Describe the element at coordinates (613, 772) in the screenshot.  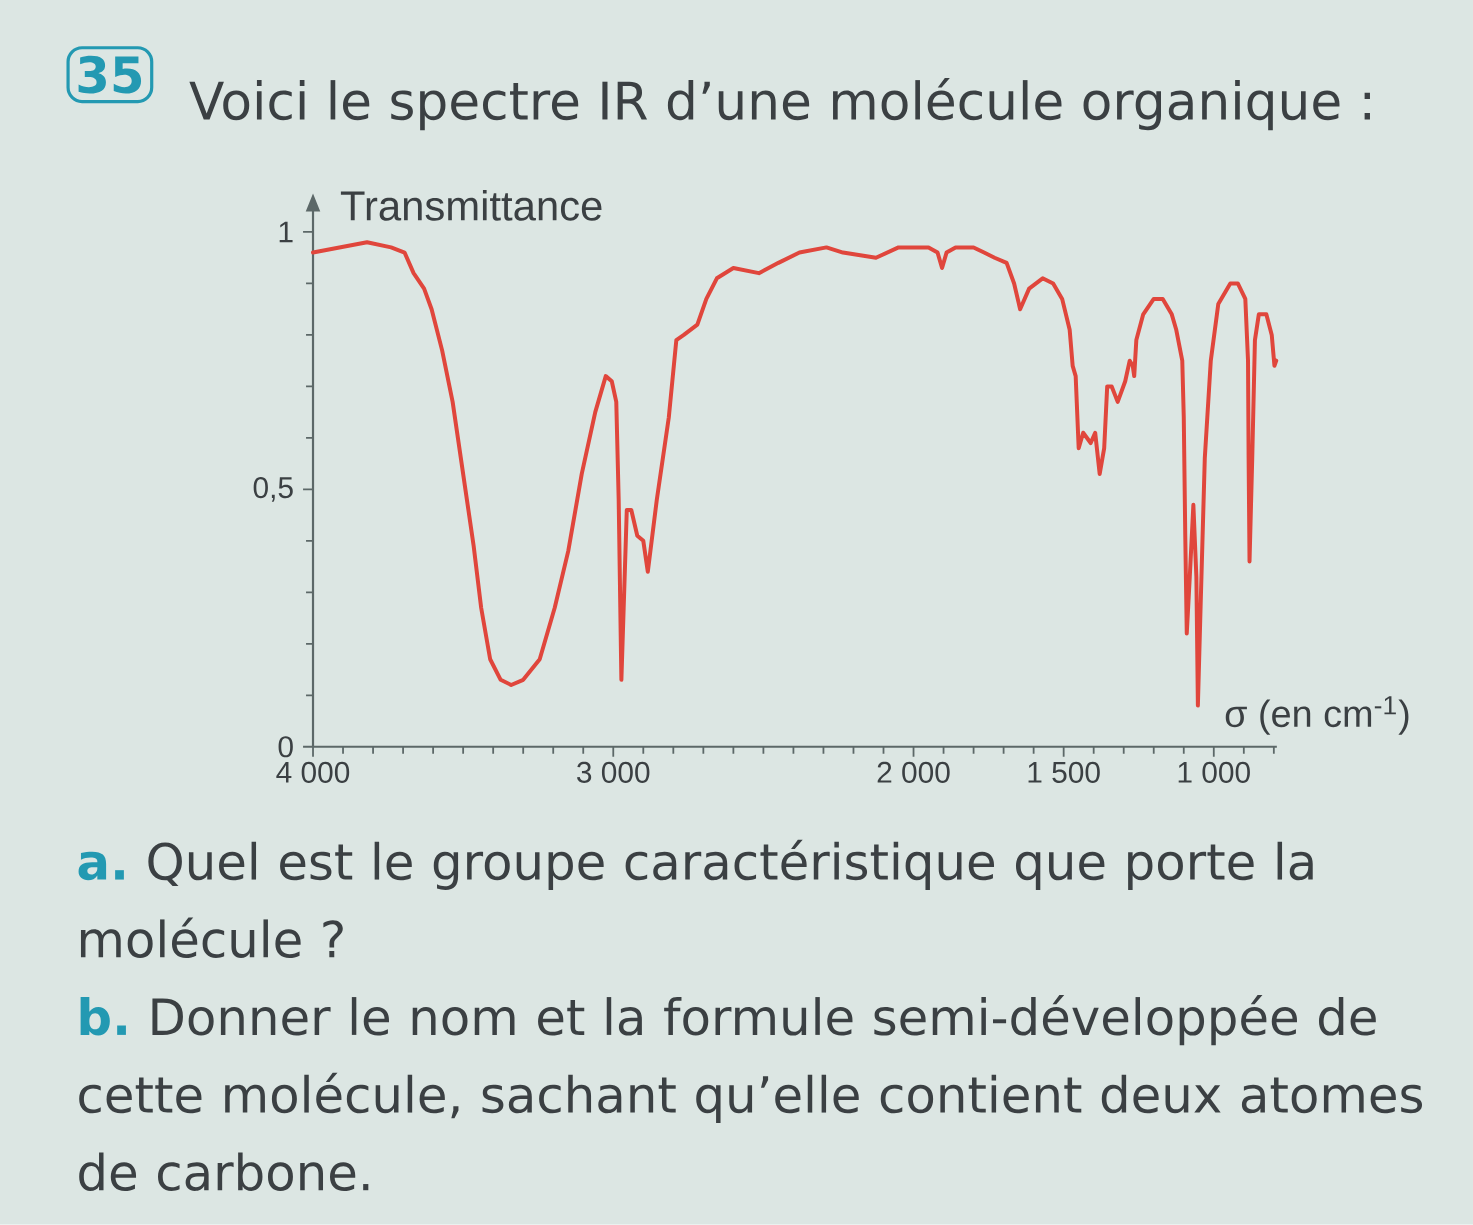
I see `x-tick-label: 3 000` at that location.